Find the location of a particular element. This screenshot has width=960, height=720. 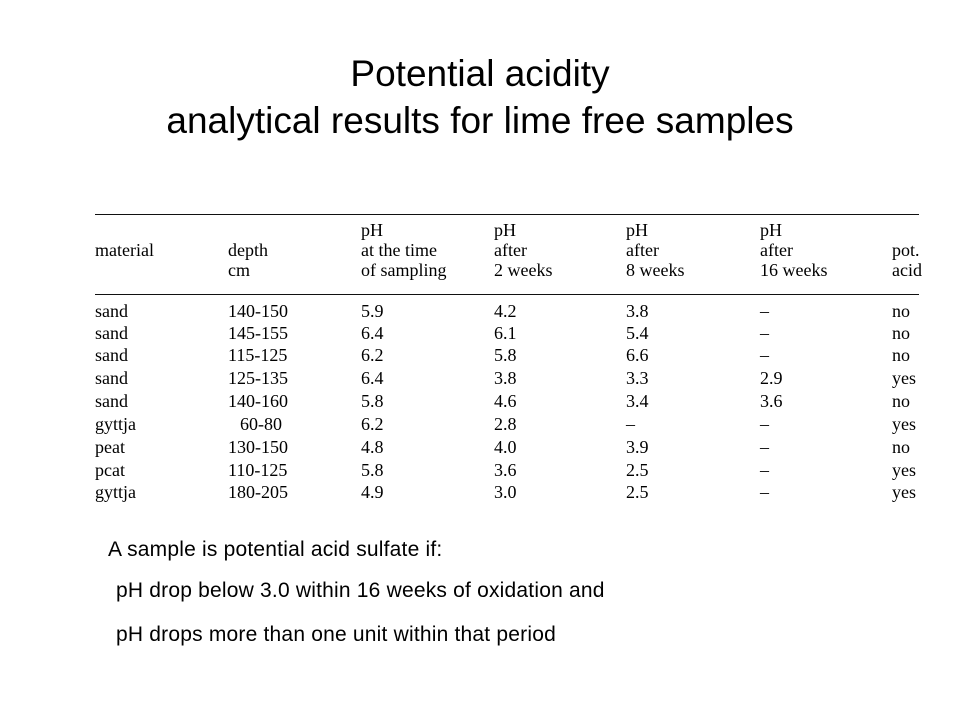

cell-ph-8-weeks: 6.6 is located at coordinates (637, 355).